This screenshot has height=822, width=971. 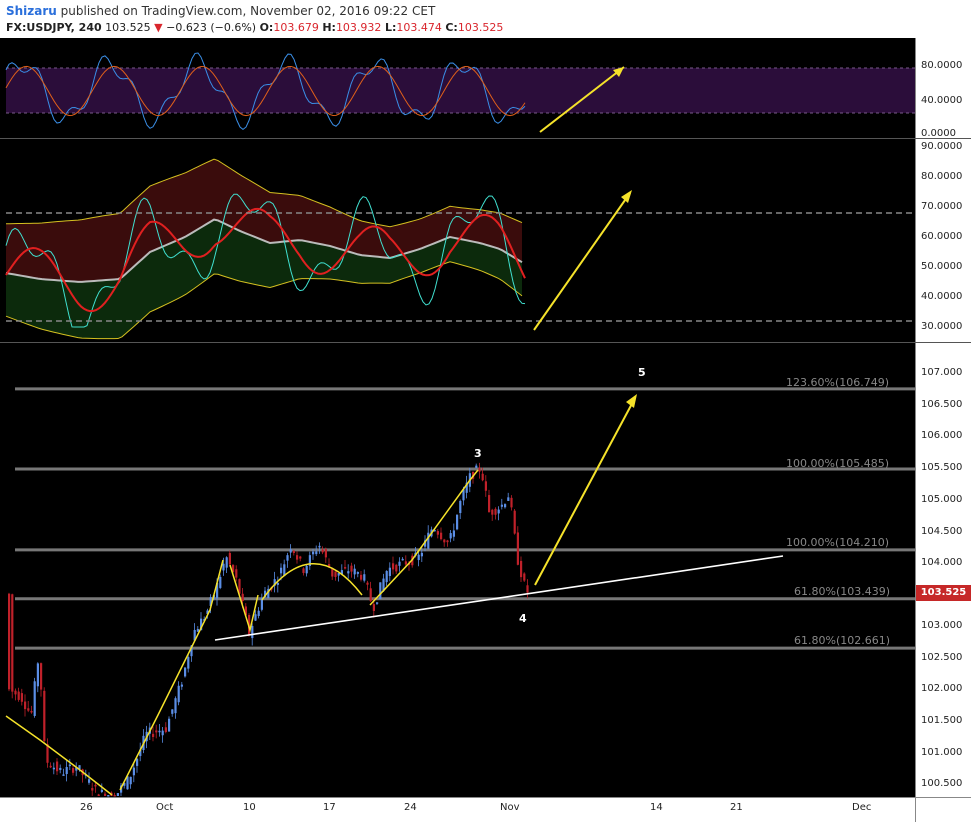 I want to click on fib-label-618-upper: 61.80%(103.439), so click(x=842, y=591).